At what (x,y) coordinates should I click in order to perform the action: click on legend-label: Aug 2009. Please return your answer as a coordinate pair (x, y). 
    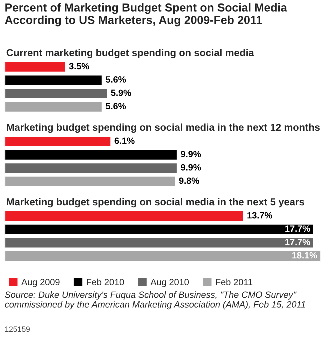
    Looking at the image, I should click on (41, 283).